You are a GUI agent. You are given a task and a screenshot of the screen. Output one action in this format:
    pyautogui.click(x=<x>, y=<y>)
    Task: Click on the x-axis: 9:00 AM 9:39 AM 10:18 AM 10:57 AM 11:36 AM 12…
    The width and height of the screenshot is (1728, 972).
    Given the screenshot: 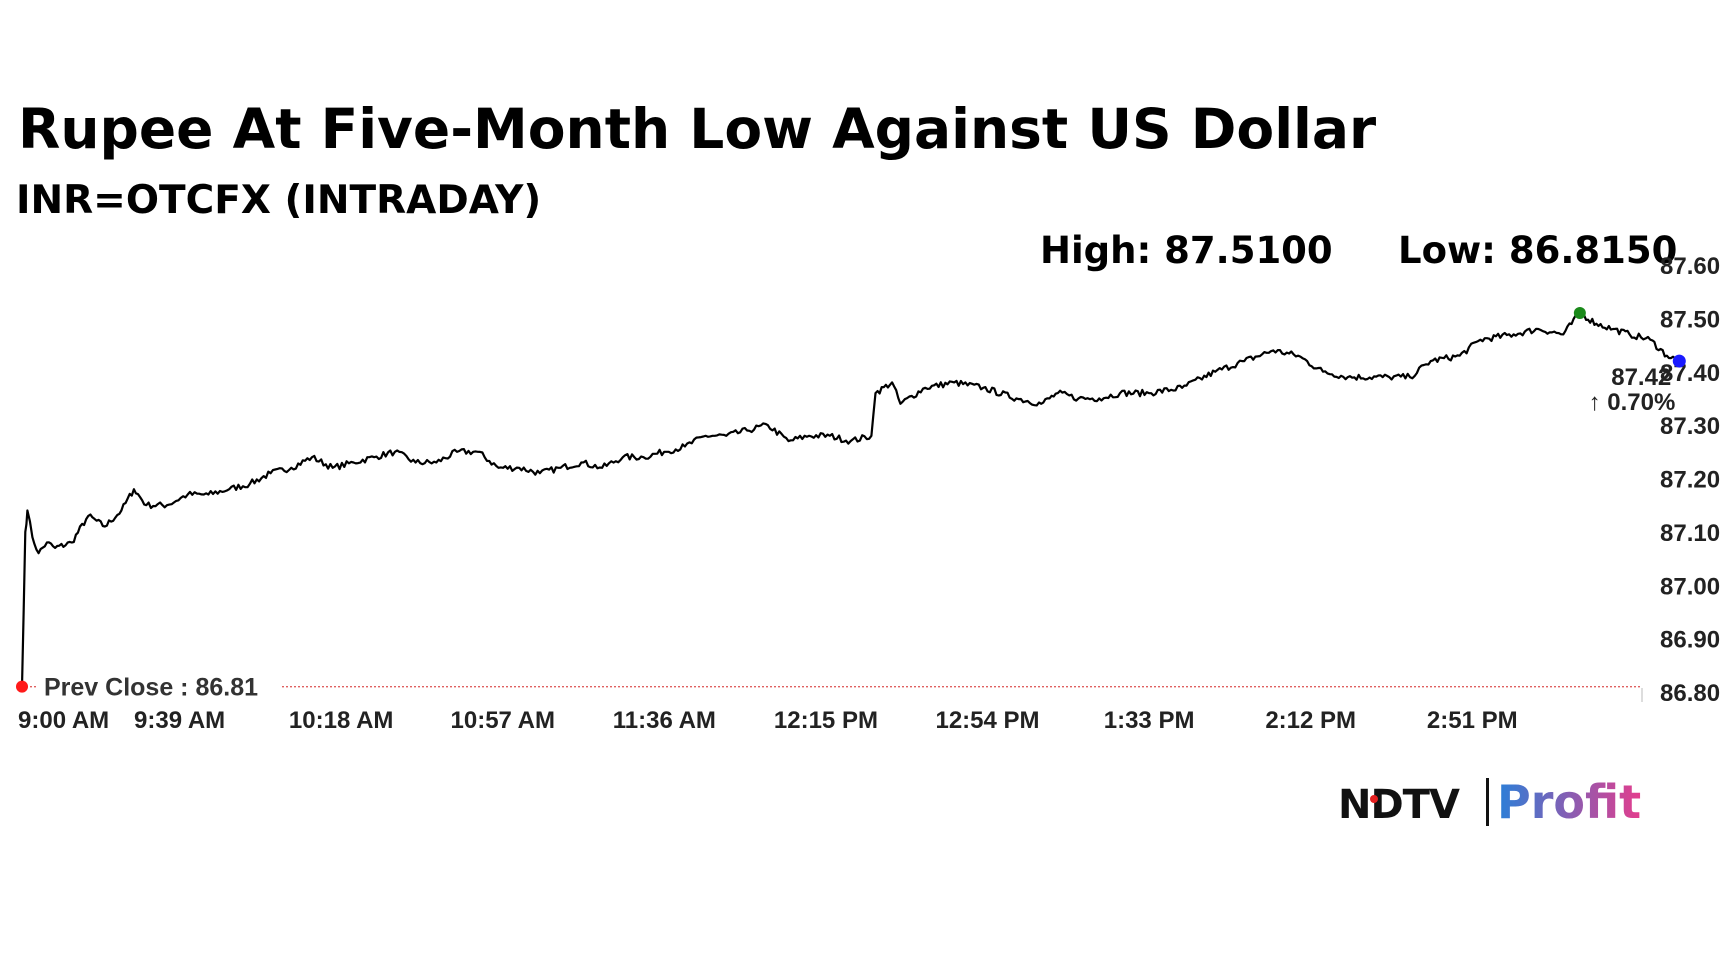 What is the action you would take?
    pyautogui.click(x=830, y=711)
    